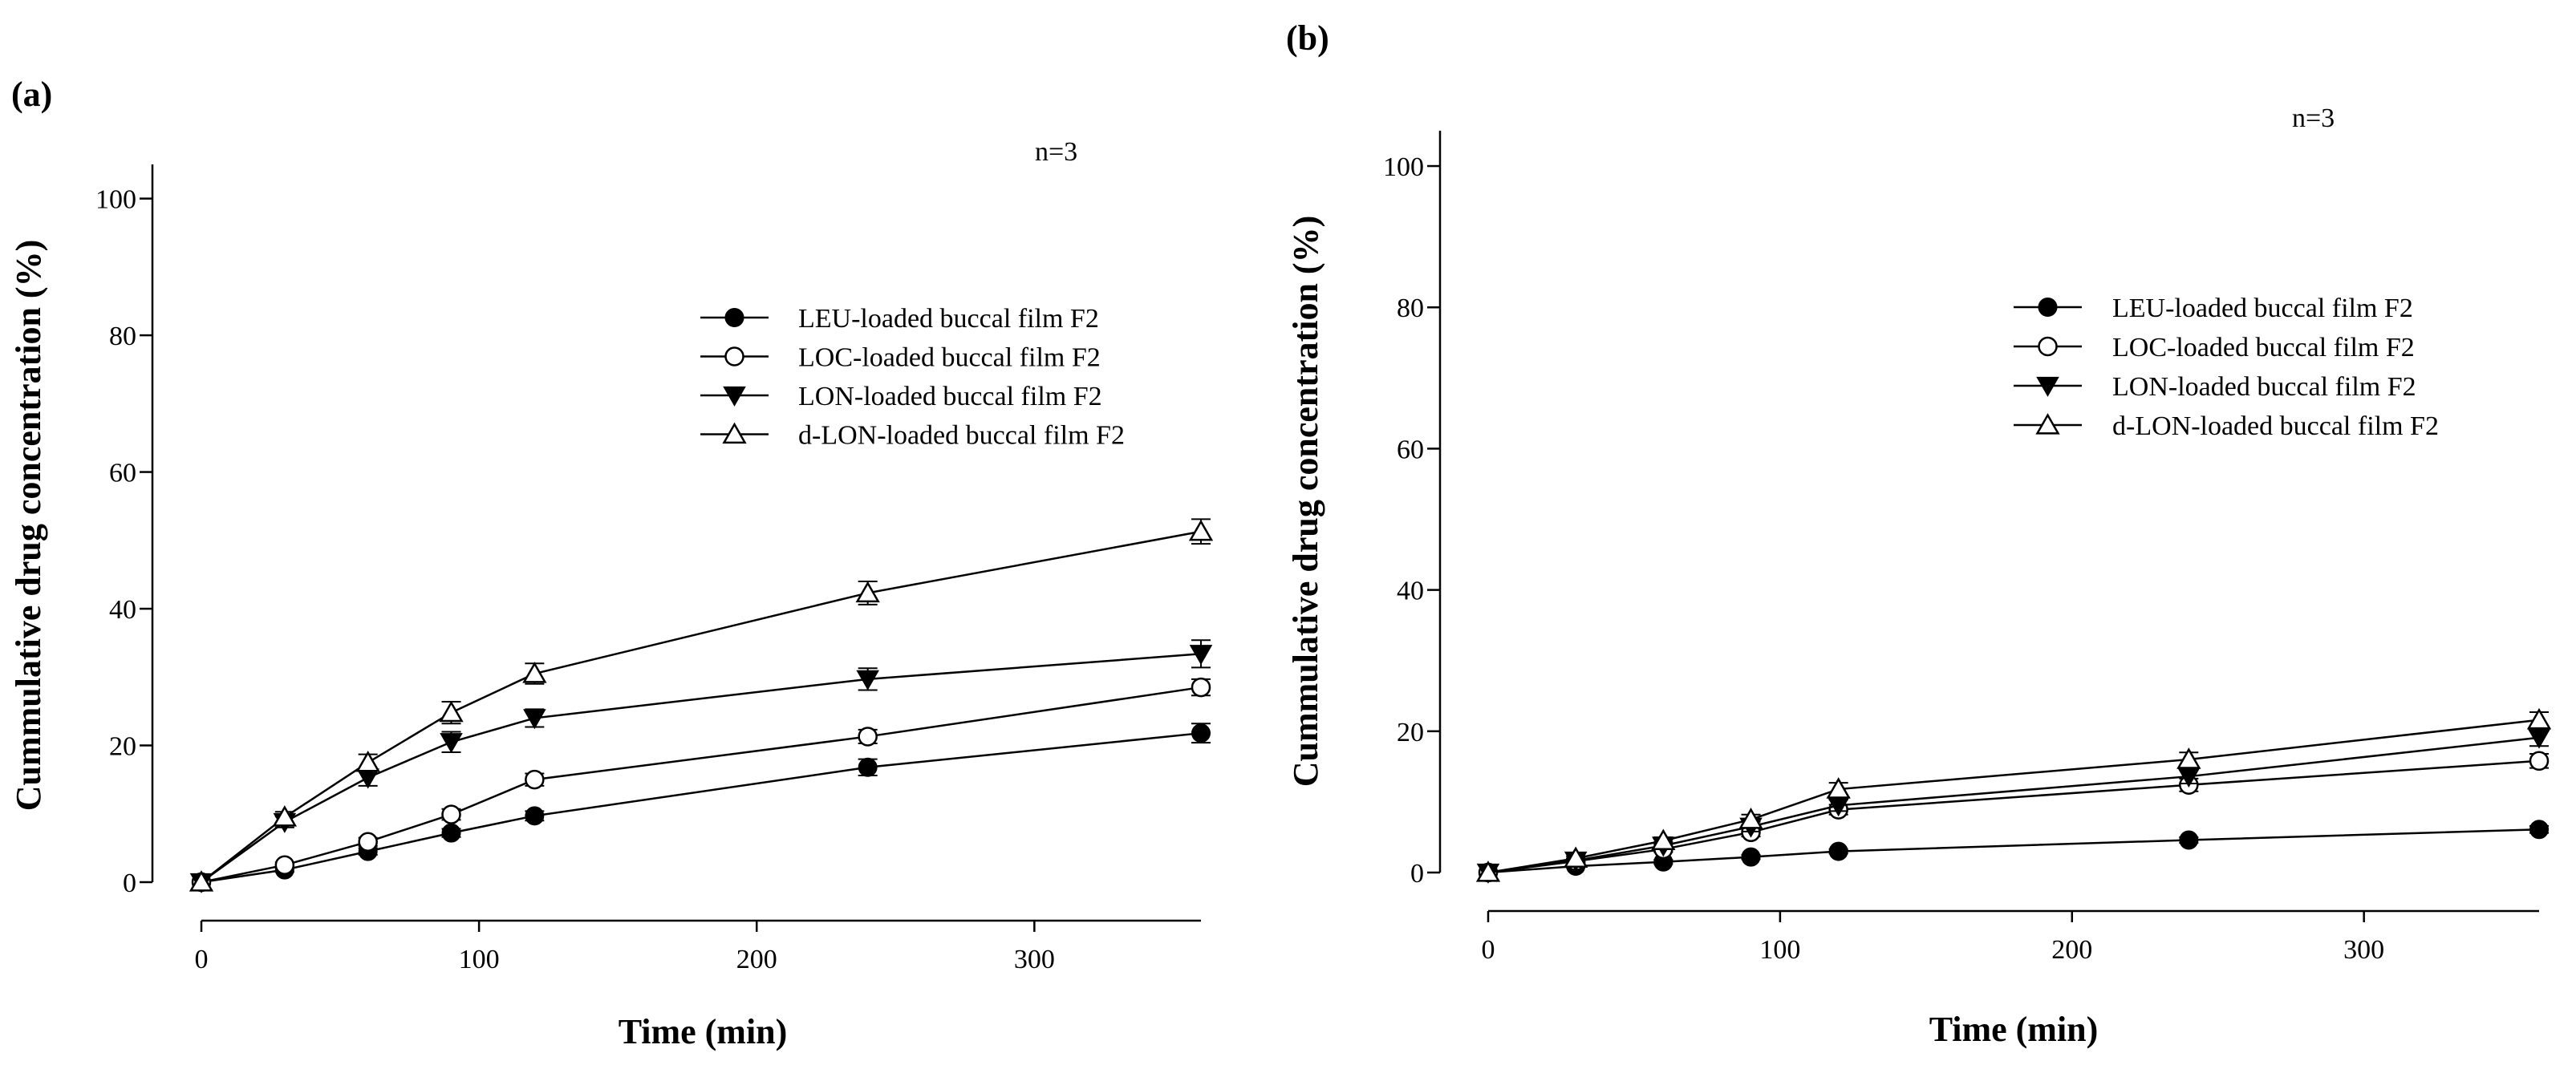 This screenshot has height=1065, width=2576. Describe the element at coordinates (1307, 38) in the screenshot. I see `panel-label: (b)` at that location.